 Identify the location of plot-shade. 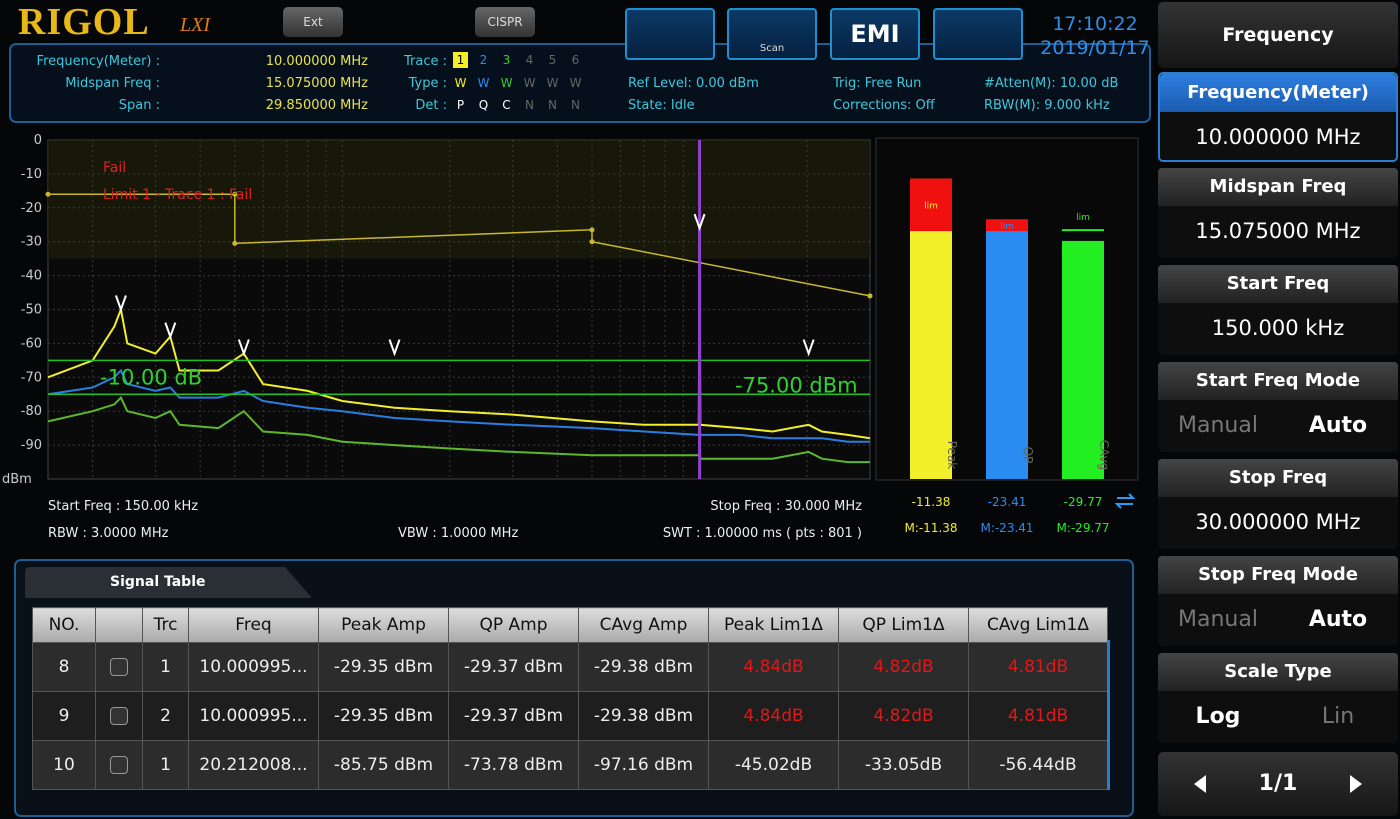
(459, 199).